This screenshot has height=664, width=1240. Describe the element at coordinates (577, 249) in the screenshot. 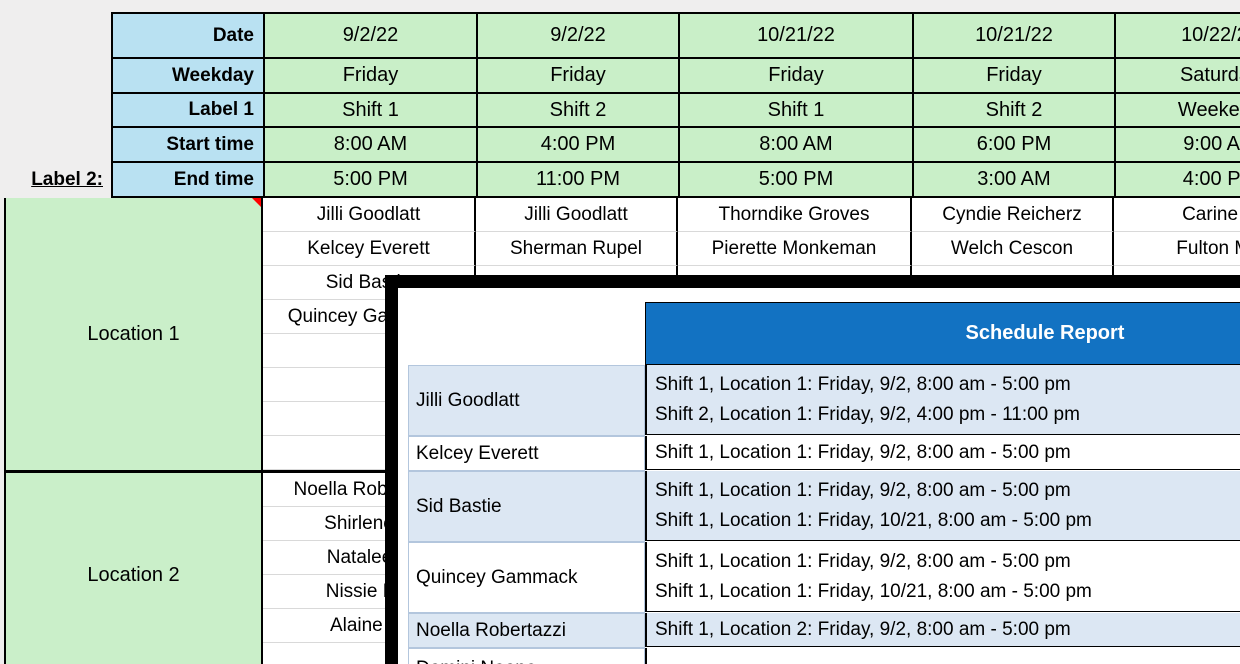

I see `employee-name-cell: Sherman Rupel` at that location.